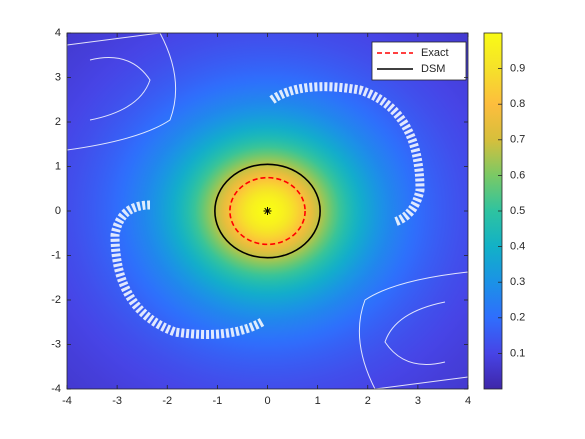  I want to click on y-tick-label: -1, so click(56, 255).